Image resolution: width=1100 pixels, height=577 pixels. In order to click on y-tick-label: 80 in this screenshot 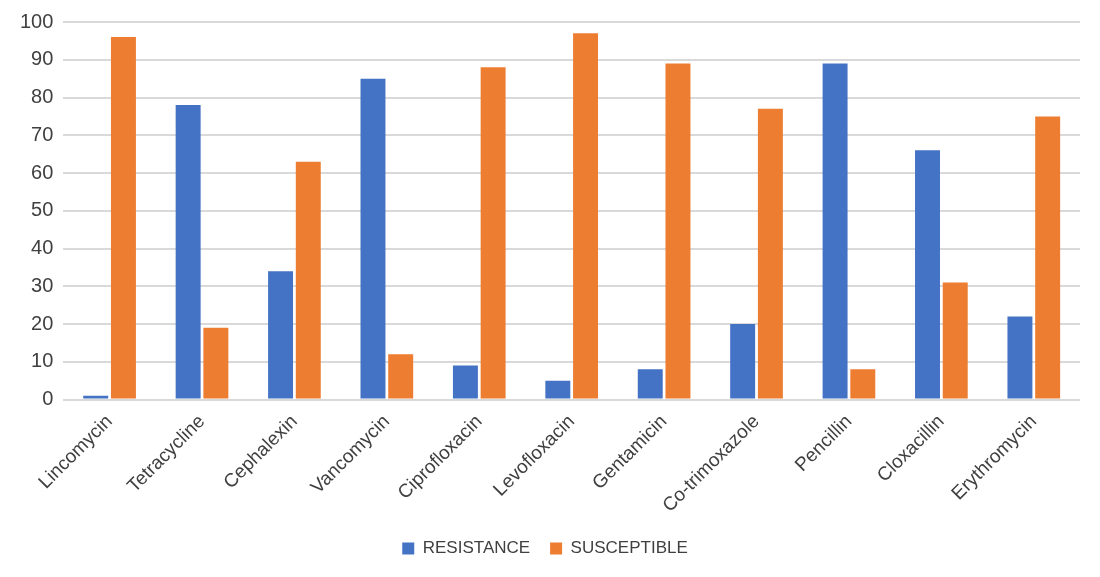, I will do `click(42, 96)`.